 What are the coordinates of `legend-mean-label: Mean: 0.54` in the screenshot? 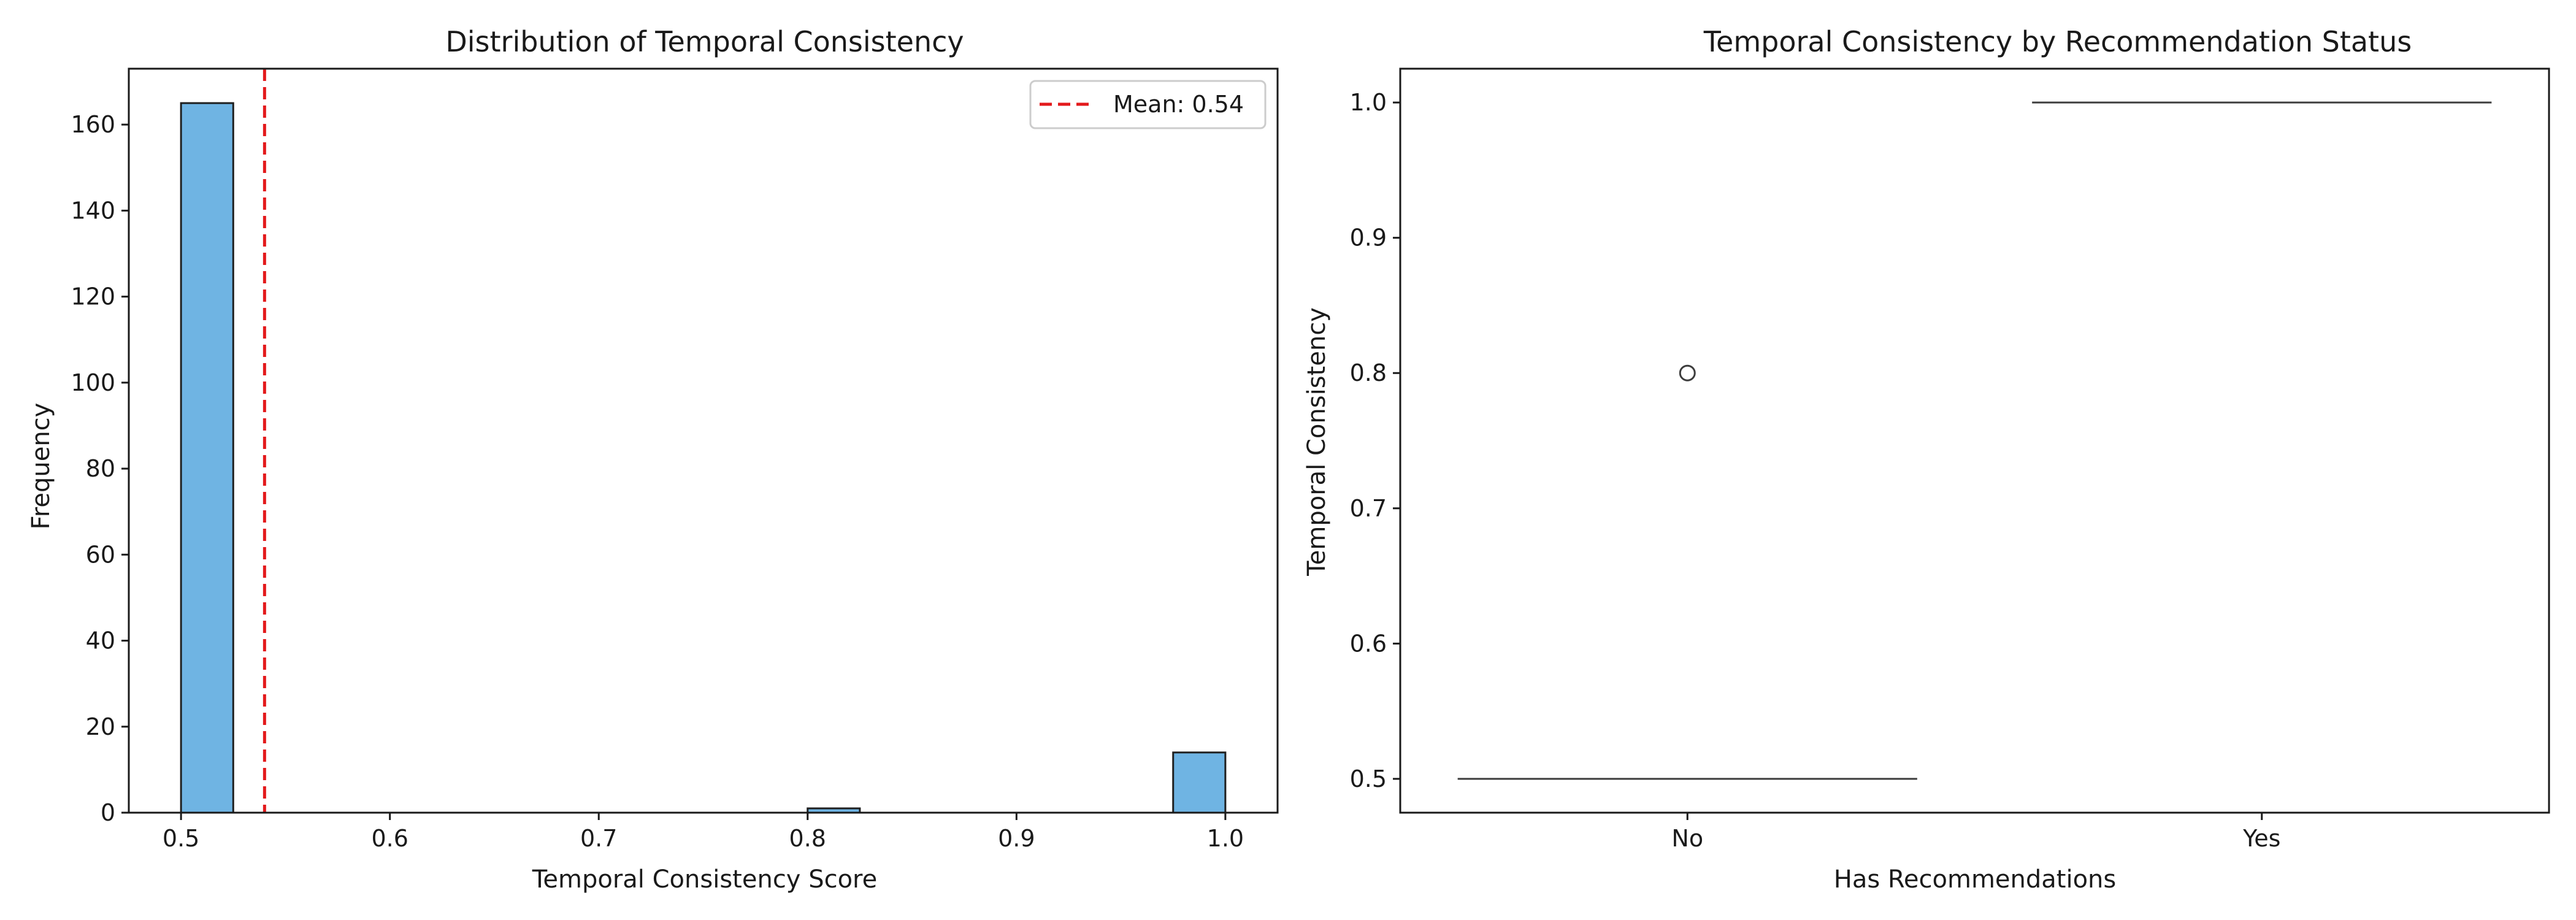 It's located at (1178, 104).